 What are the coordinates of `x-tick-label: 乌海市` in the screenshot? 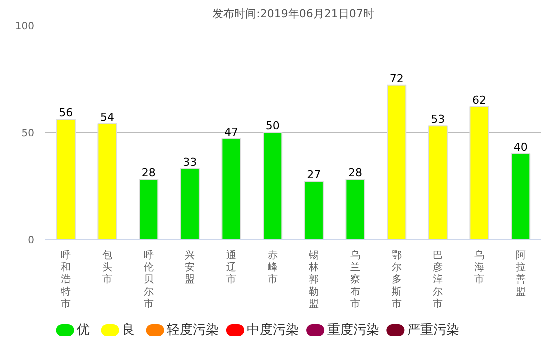 It's located at (479, 268).